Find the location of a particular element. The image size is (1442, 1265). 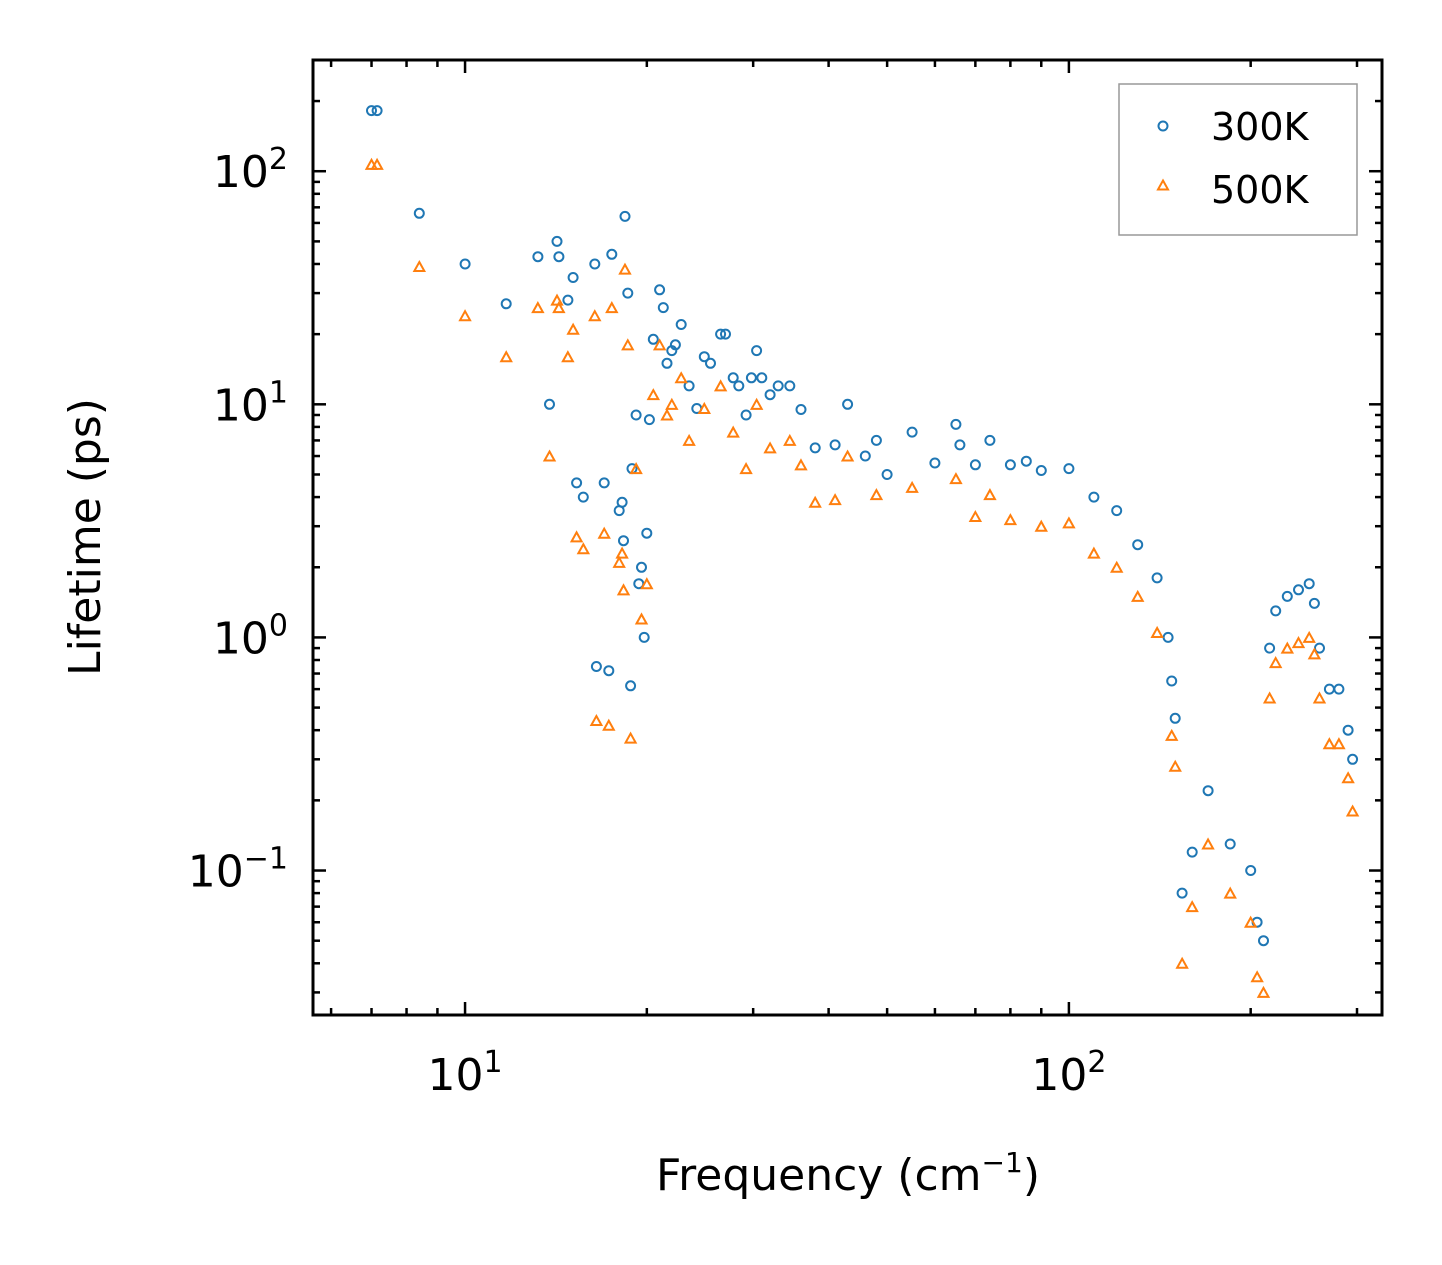

x-axis-title-close: ) is located at coordinates (1031, 1175).